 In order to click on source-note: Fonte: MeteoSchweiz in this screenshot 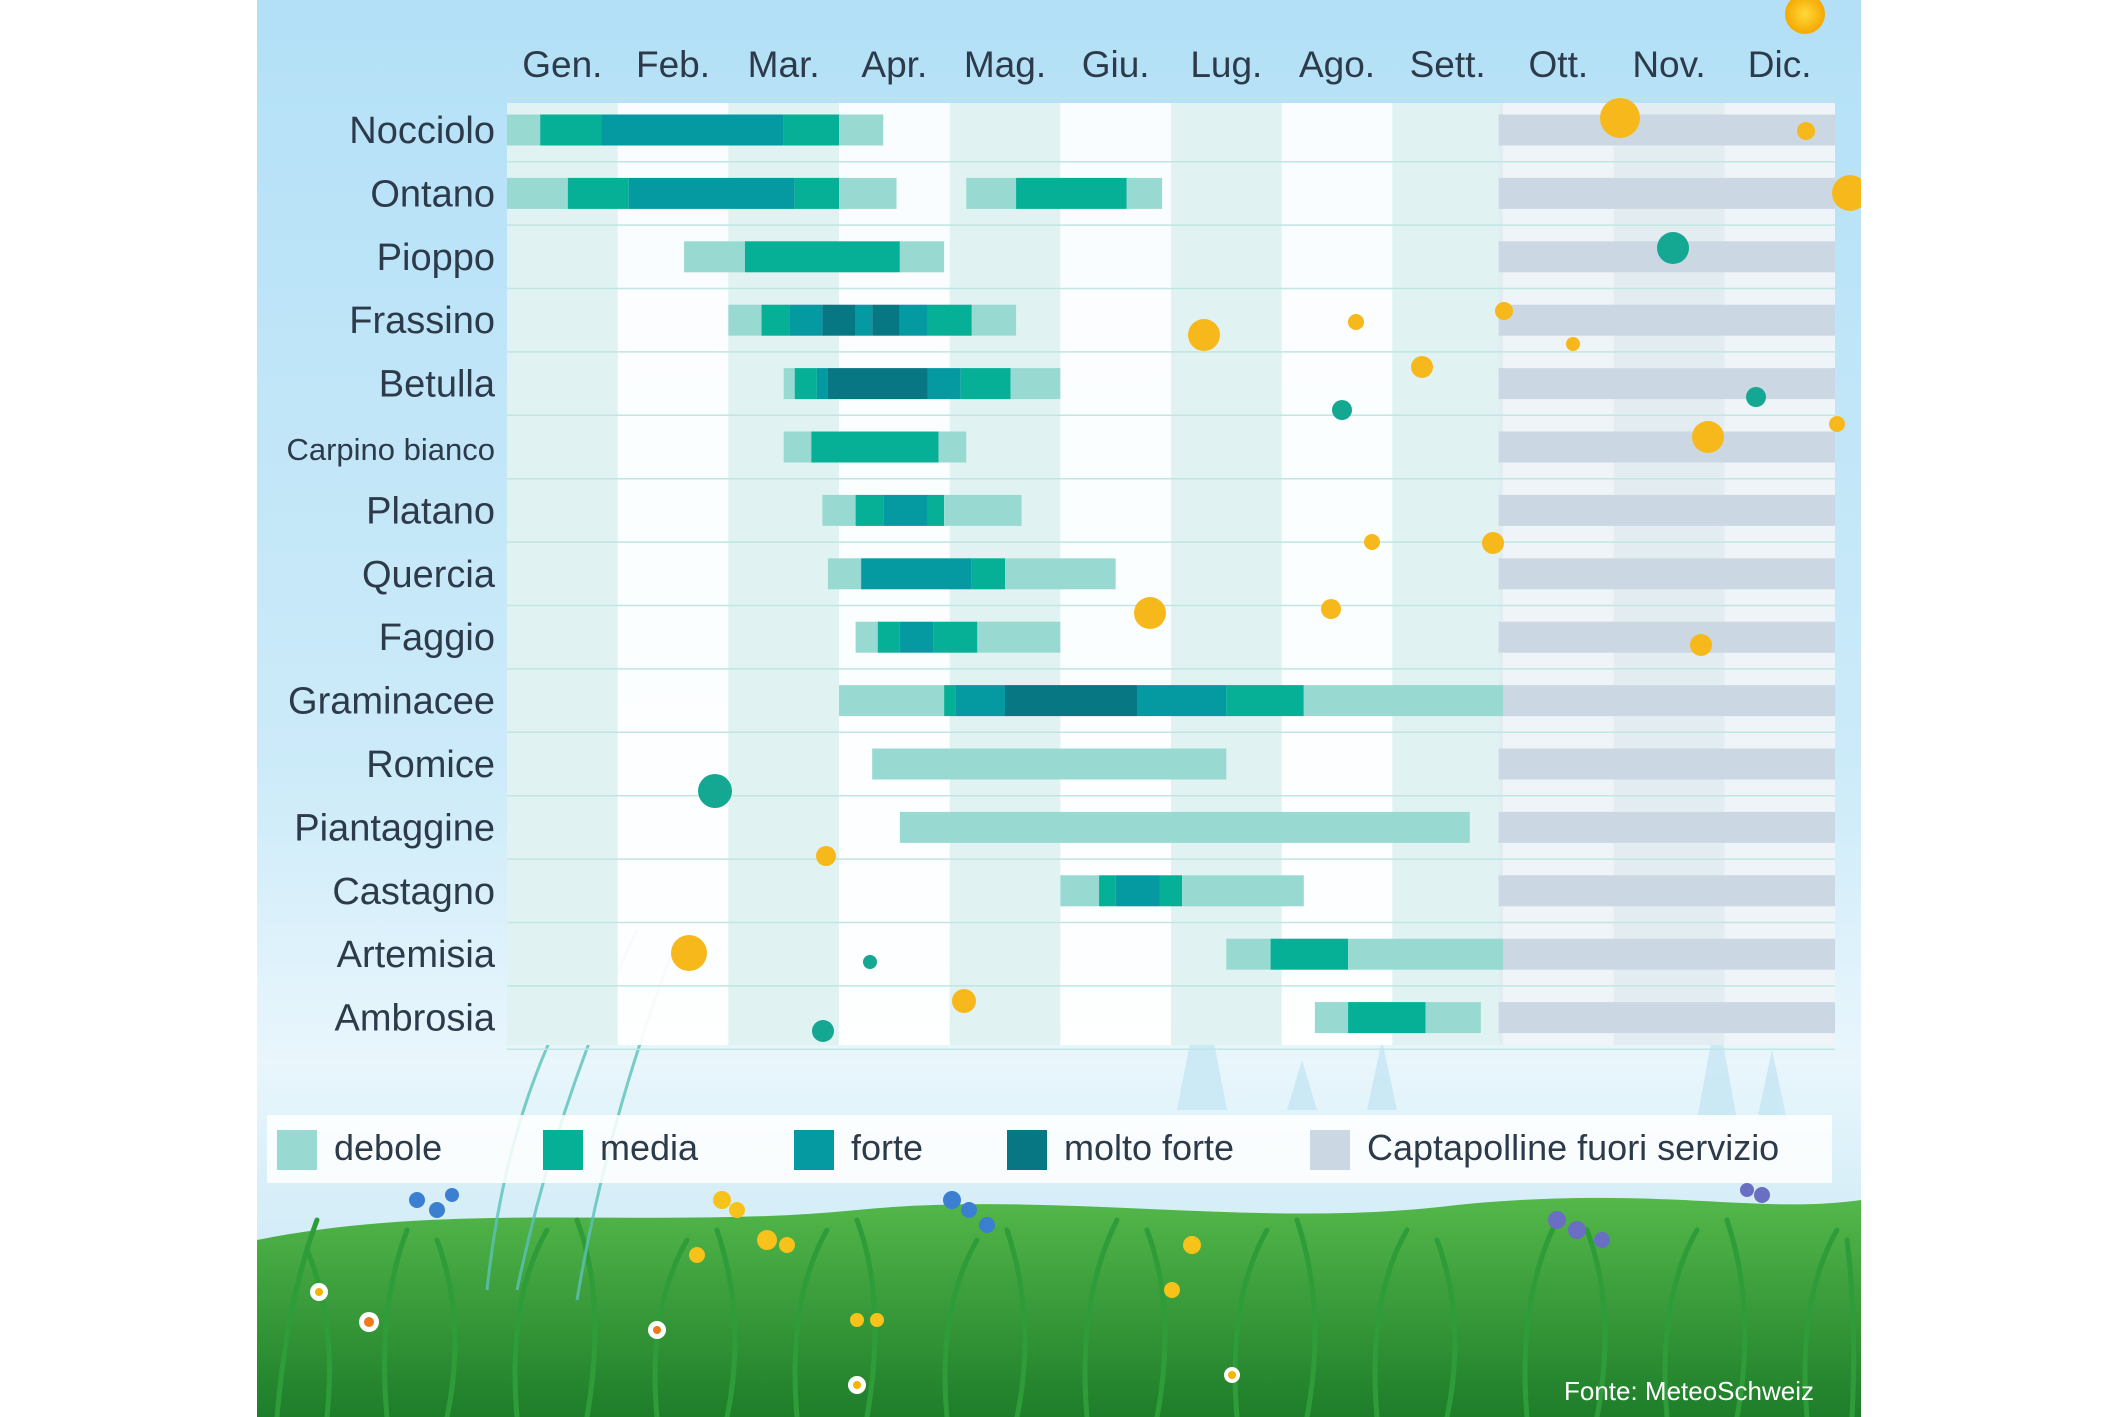, I will do `click(1689, 1391)`.